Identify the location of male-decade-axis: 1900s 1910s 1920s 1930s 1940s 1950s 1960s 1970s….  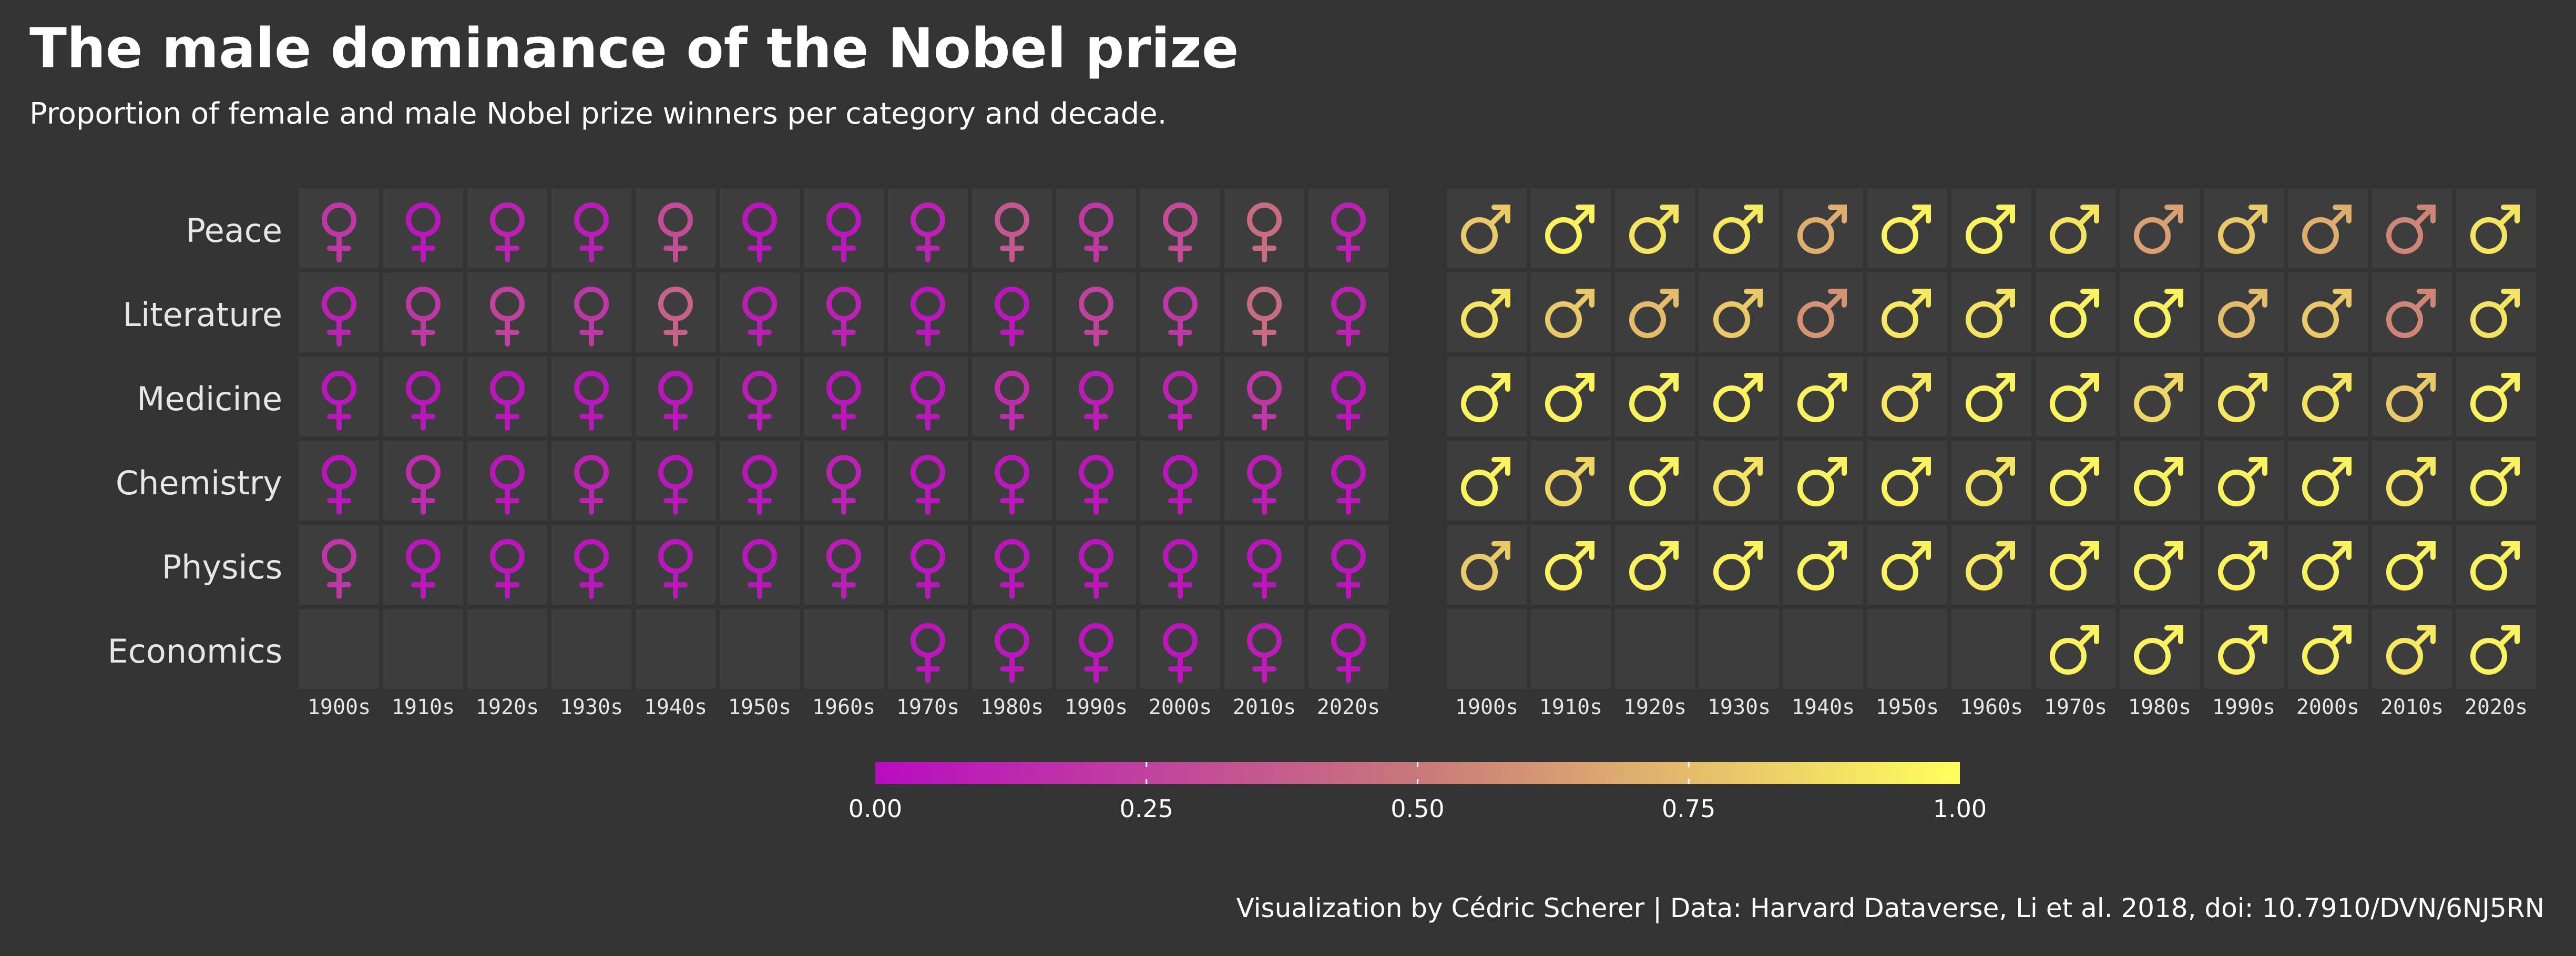
(1991, 707).